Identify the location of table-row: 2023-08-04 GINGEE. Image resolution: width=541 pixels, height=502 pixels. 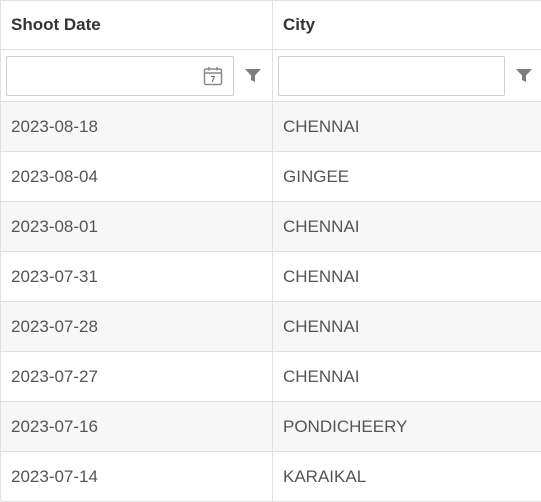
(271, 177).